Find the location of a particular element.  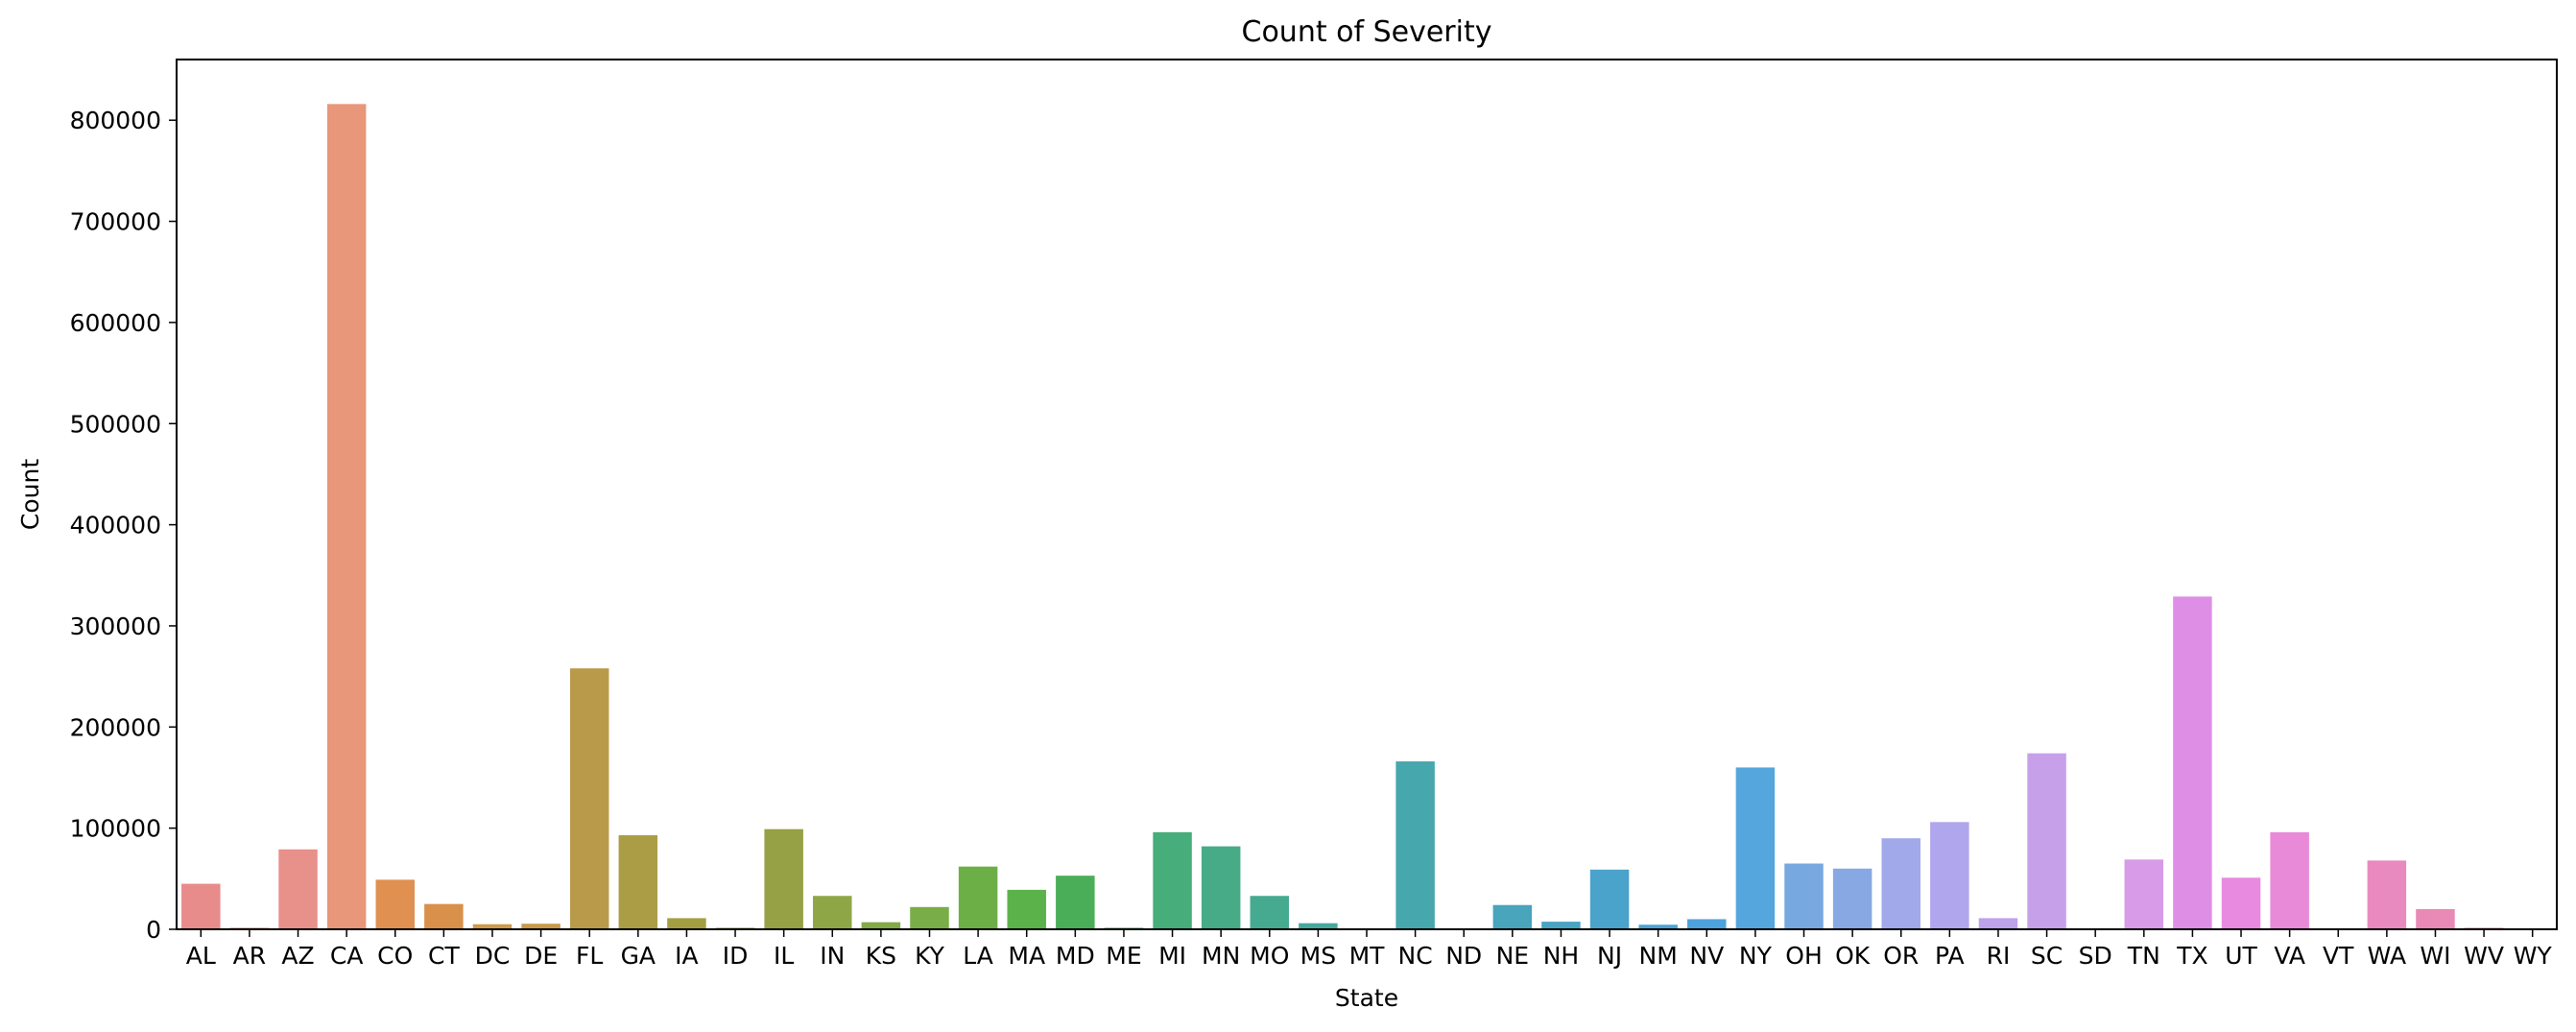

x-tick-label: MI is located at coordinates (1172, 956).